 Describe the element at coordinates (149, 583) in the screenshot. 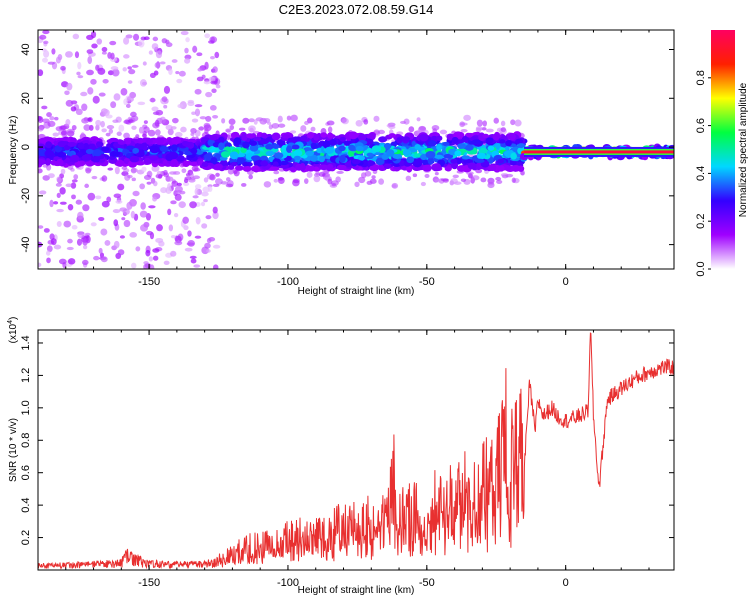

I see `x-tick-label: -150` at that location.